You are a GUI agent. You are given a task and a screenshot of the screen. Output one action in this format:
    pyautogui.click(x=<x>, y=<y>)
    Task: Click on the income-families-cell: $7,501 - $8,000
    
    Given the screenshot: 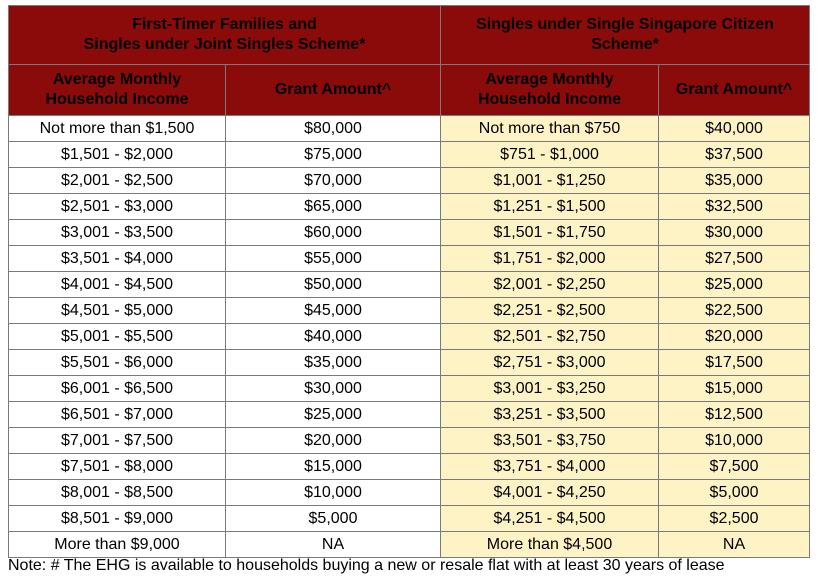 What is the action you would take?
    pyautogui.click(x=117, y=466)
    